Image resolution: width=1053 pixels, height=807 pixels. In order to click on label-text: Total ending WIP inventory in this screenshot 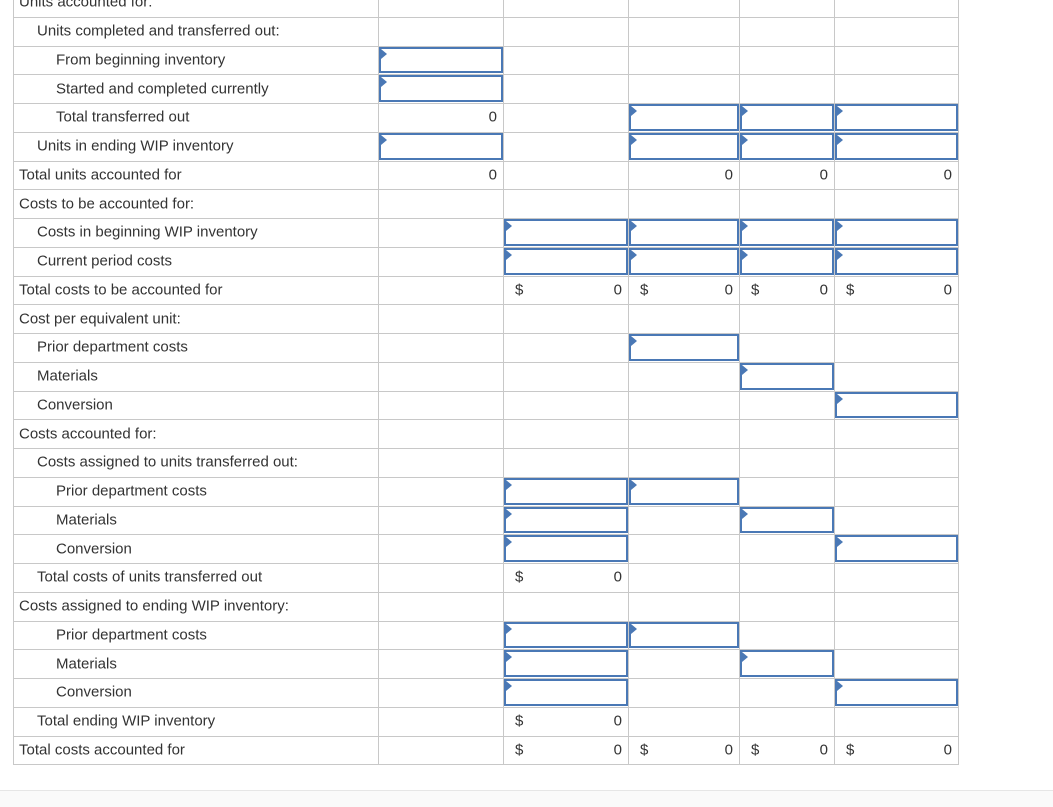, I will do `click(126, 721)`.